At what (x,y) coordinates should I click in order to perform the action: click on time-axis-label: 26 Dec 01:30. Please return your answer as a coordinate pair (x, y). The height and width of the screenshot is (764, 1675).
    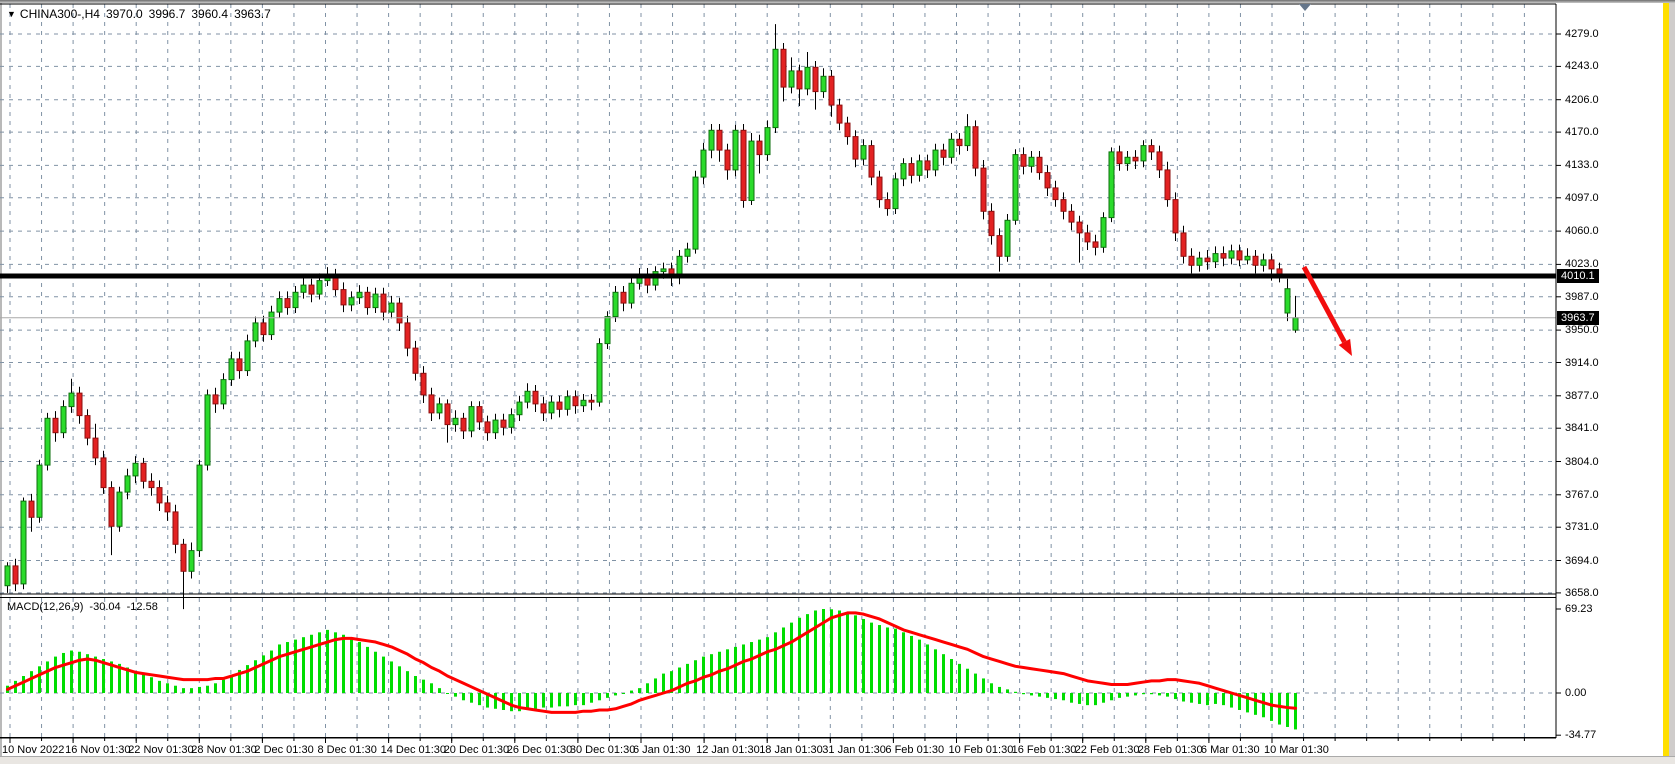
    Looking at the image, I should click on (539, 750).